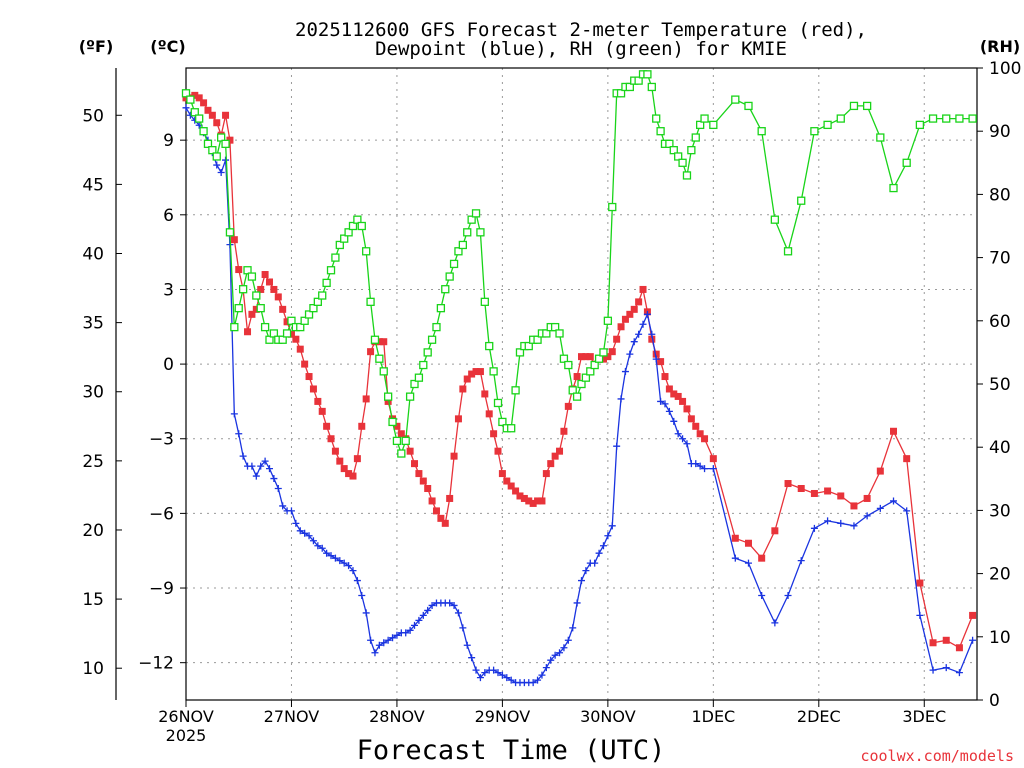  I want to click on celsius-tick-label: 6, so click(168, 216).